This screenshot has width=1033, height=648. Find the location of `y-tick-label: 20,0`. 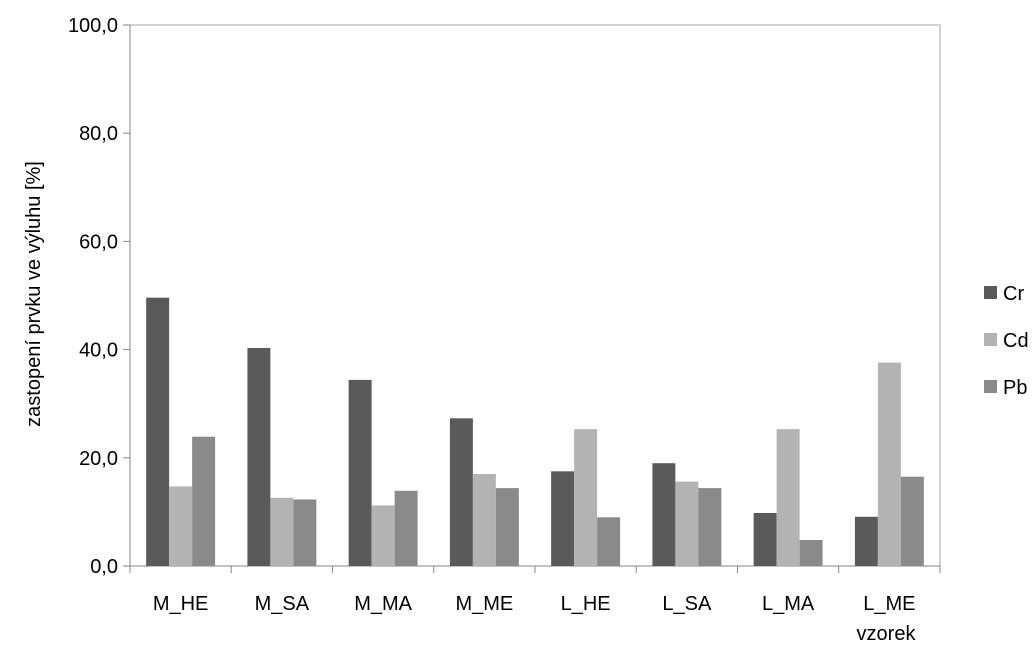

y-tick-label: 20,0 is located at coordinates (98, 459).